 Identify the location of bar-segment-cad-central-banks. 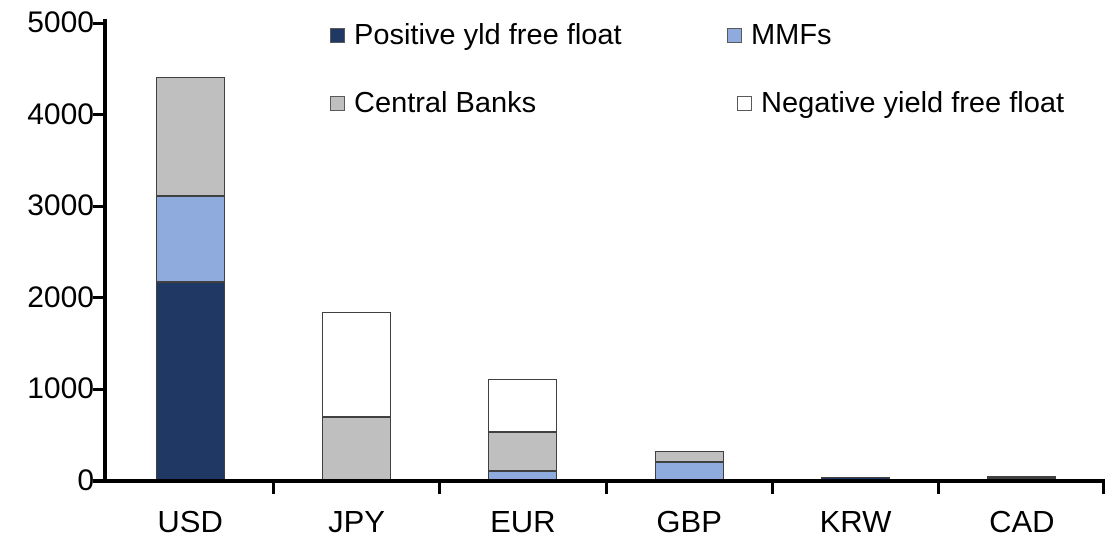
(1022, 477).